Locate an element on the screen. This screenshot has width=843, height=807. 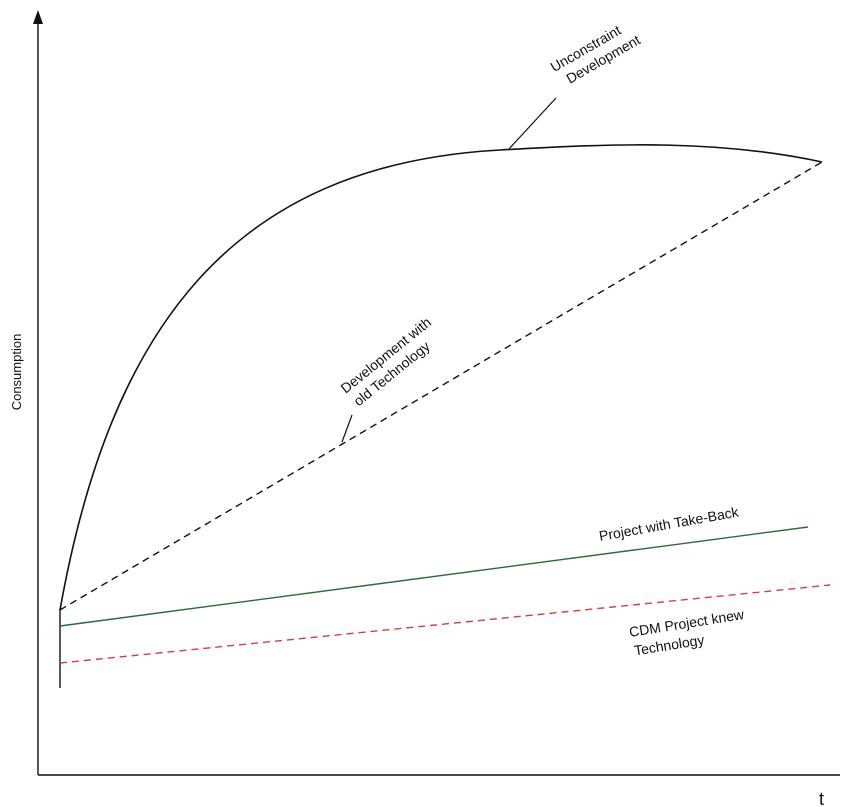
label-take-back: Project with Take-Back is located at coordinates (669, 523).